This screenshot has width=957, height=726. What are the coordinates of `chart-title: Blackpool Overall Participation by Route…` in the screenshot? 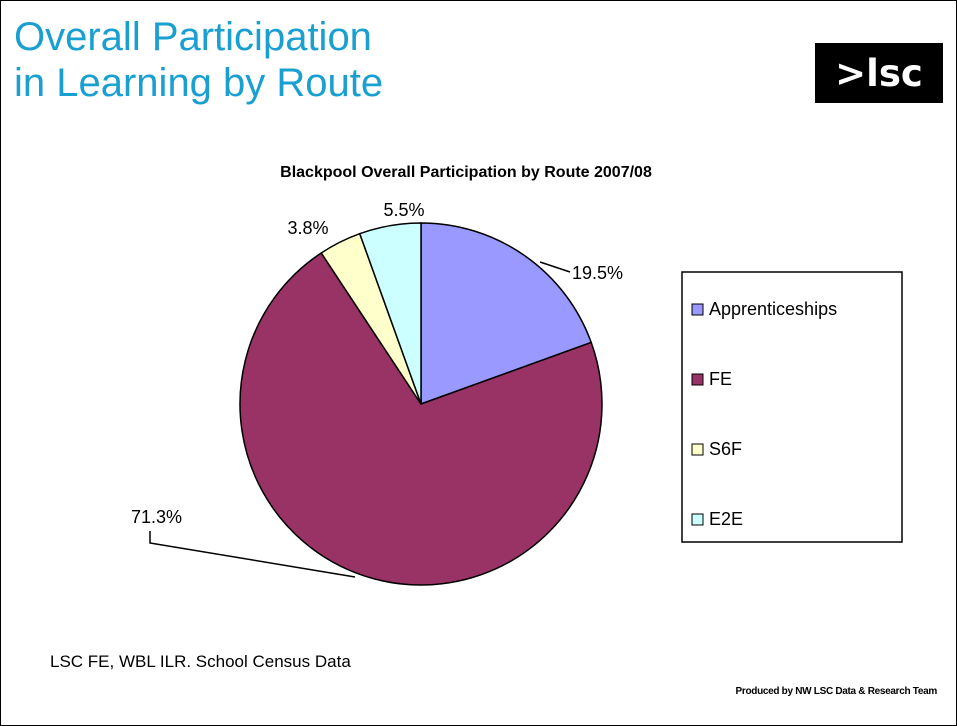 It's located at (466, 172).